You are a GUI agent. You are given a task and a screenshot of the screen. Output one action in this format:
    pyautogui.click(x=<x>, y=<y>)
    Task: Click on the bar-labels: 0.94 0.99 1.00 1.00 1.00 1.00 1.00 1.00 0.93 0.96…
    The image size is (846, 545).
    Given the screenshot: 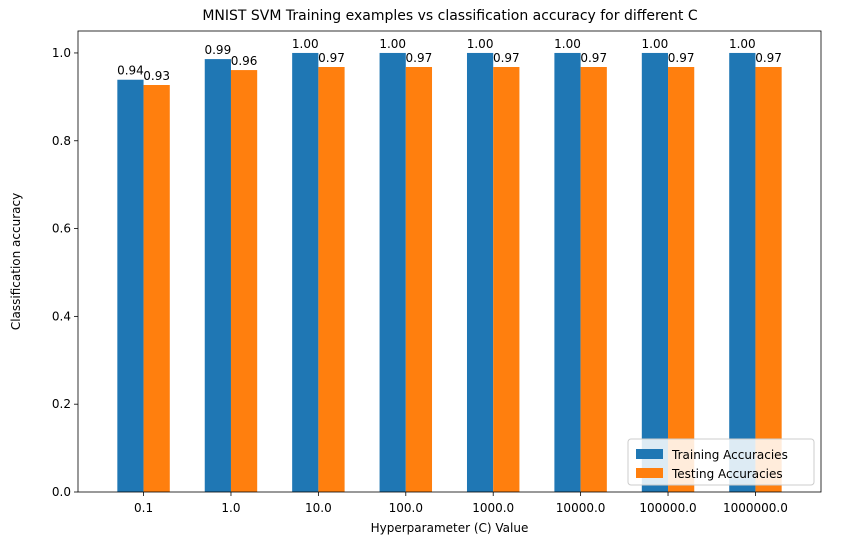 What is the action you would take?
    pyautogui.click(x=449, y=60)
    